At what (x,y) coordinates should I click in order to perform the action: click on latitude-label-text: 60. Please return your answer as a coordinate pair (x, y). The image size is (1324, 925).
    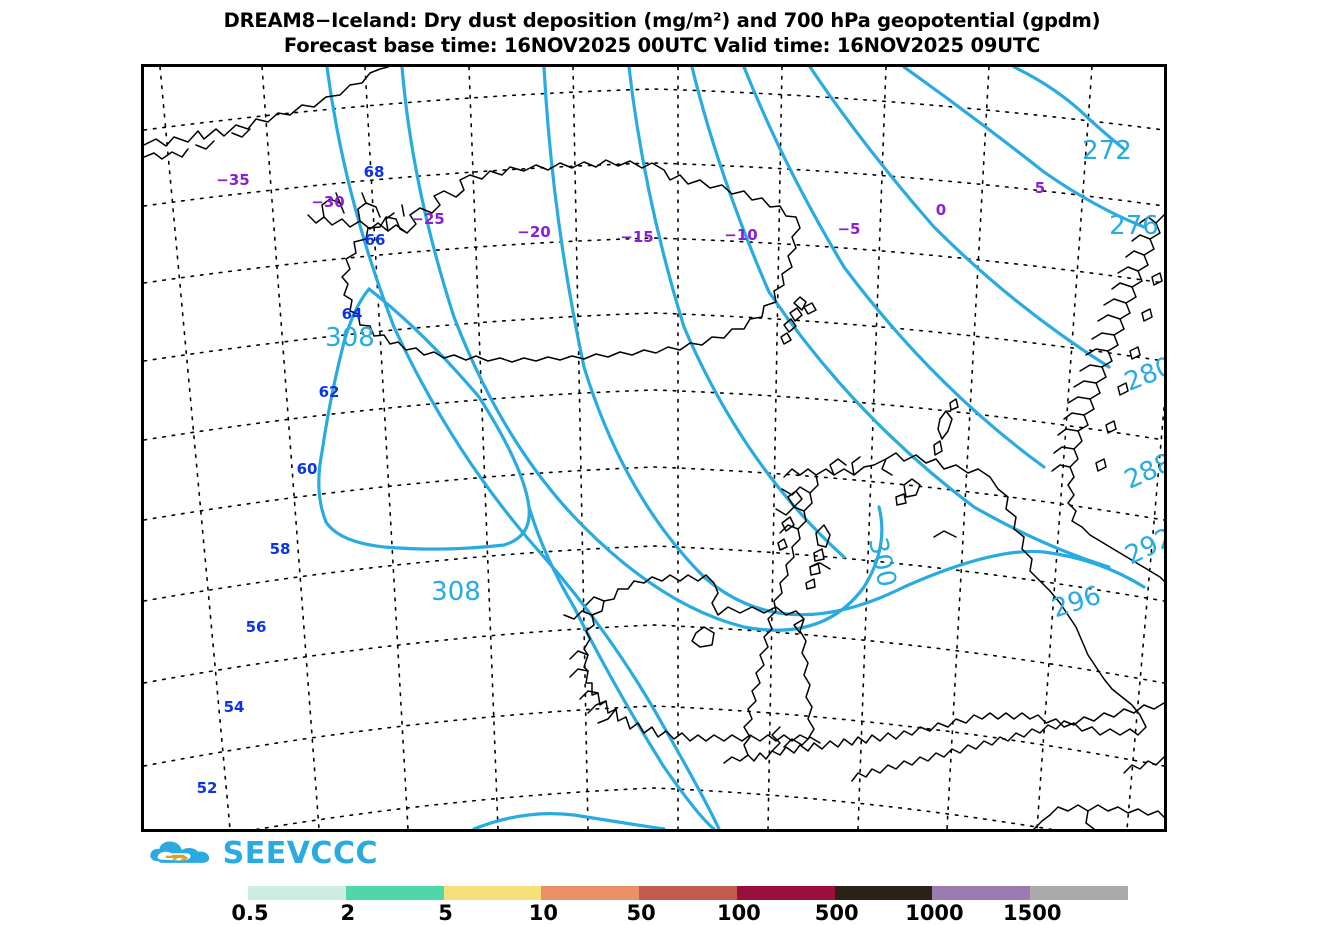
    Looking at the image, I should click on (307, 469).